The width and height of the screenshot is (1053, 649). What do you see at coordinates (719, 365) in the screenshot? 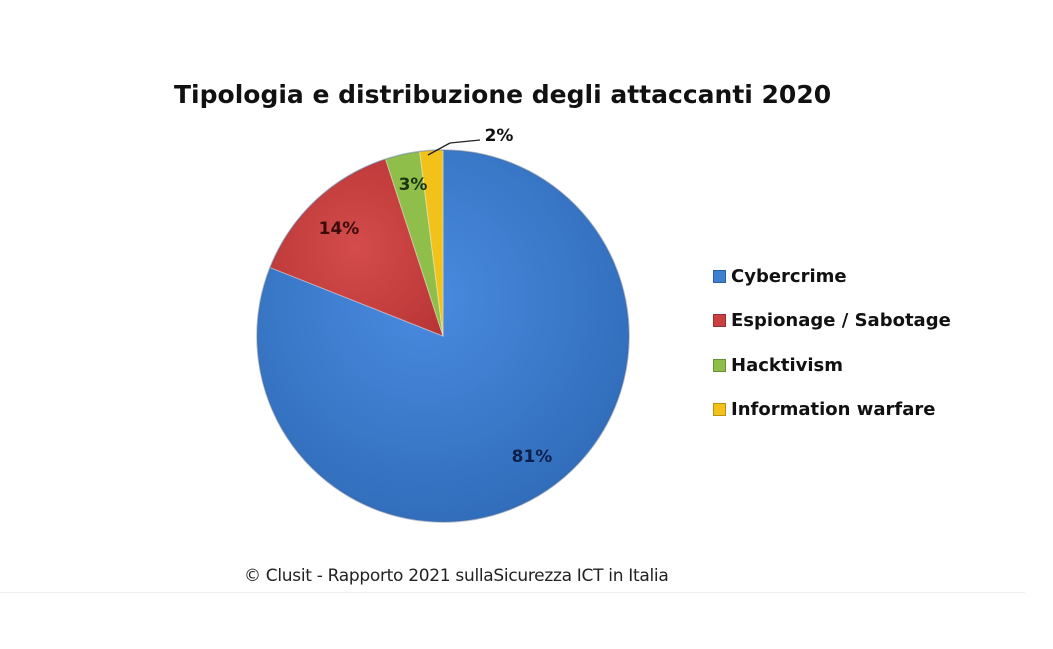
I see `legend-swatch-green` at bounding box center [719, 365].